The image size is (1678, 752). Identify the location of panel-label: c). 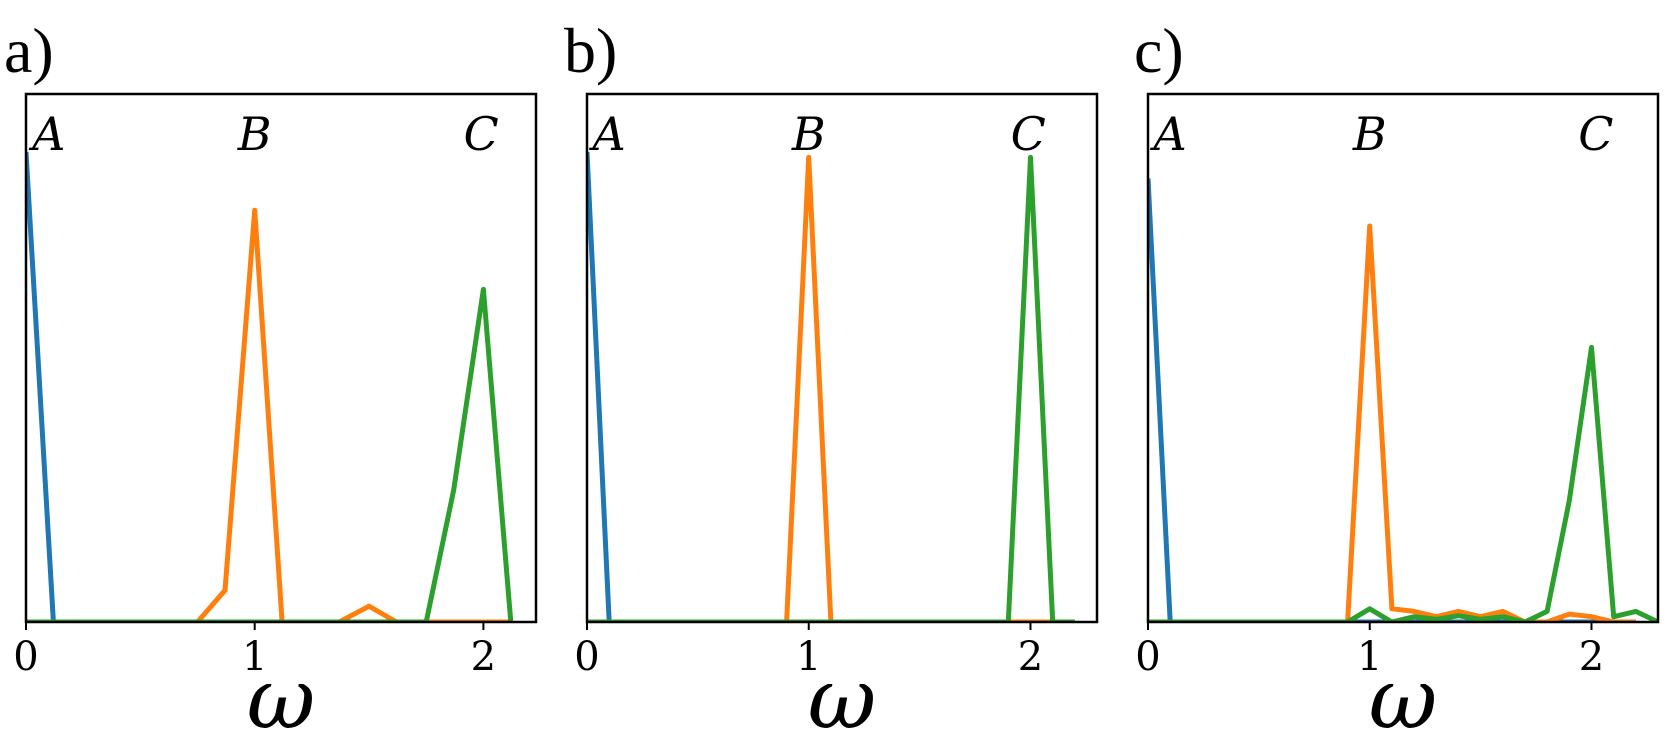
(1159, 50).